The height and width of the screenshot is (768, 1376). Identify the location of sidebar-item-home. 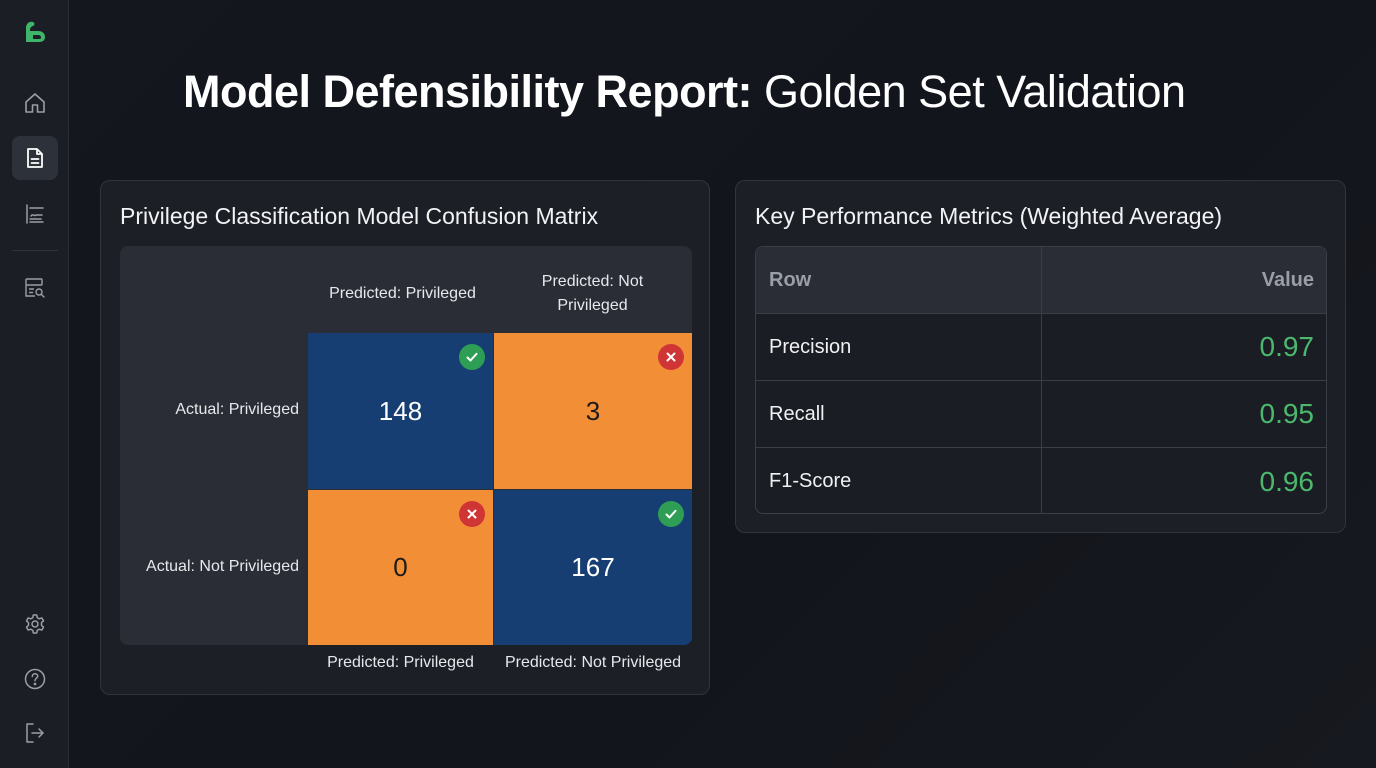
(35, 103).